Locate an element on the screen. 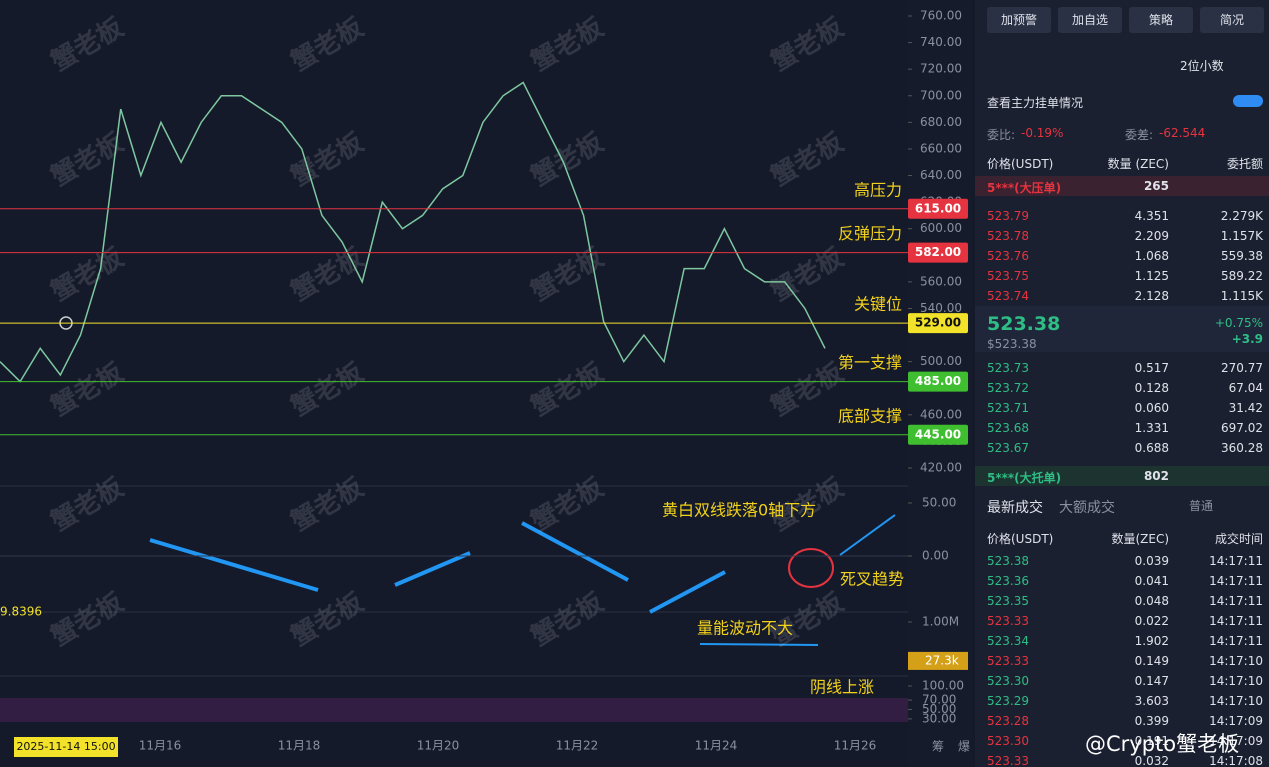  bid-cell: 1.331 is located at coordinates (1151, 428).